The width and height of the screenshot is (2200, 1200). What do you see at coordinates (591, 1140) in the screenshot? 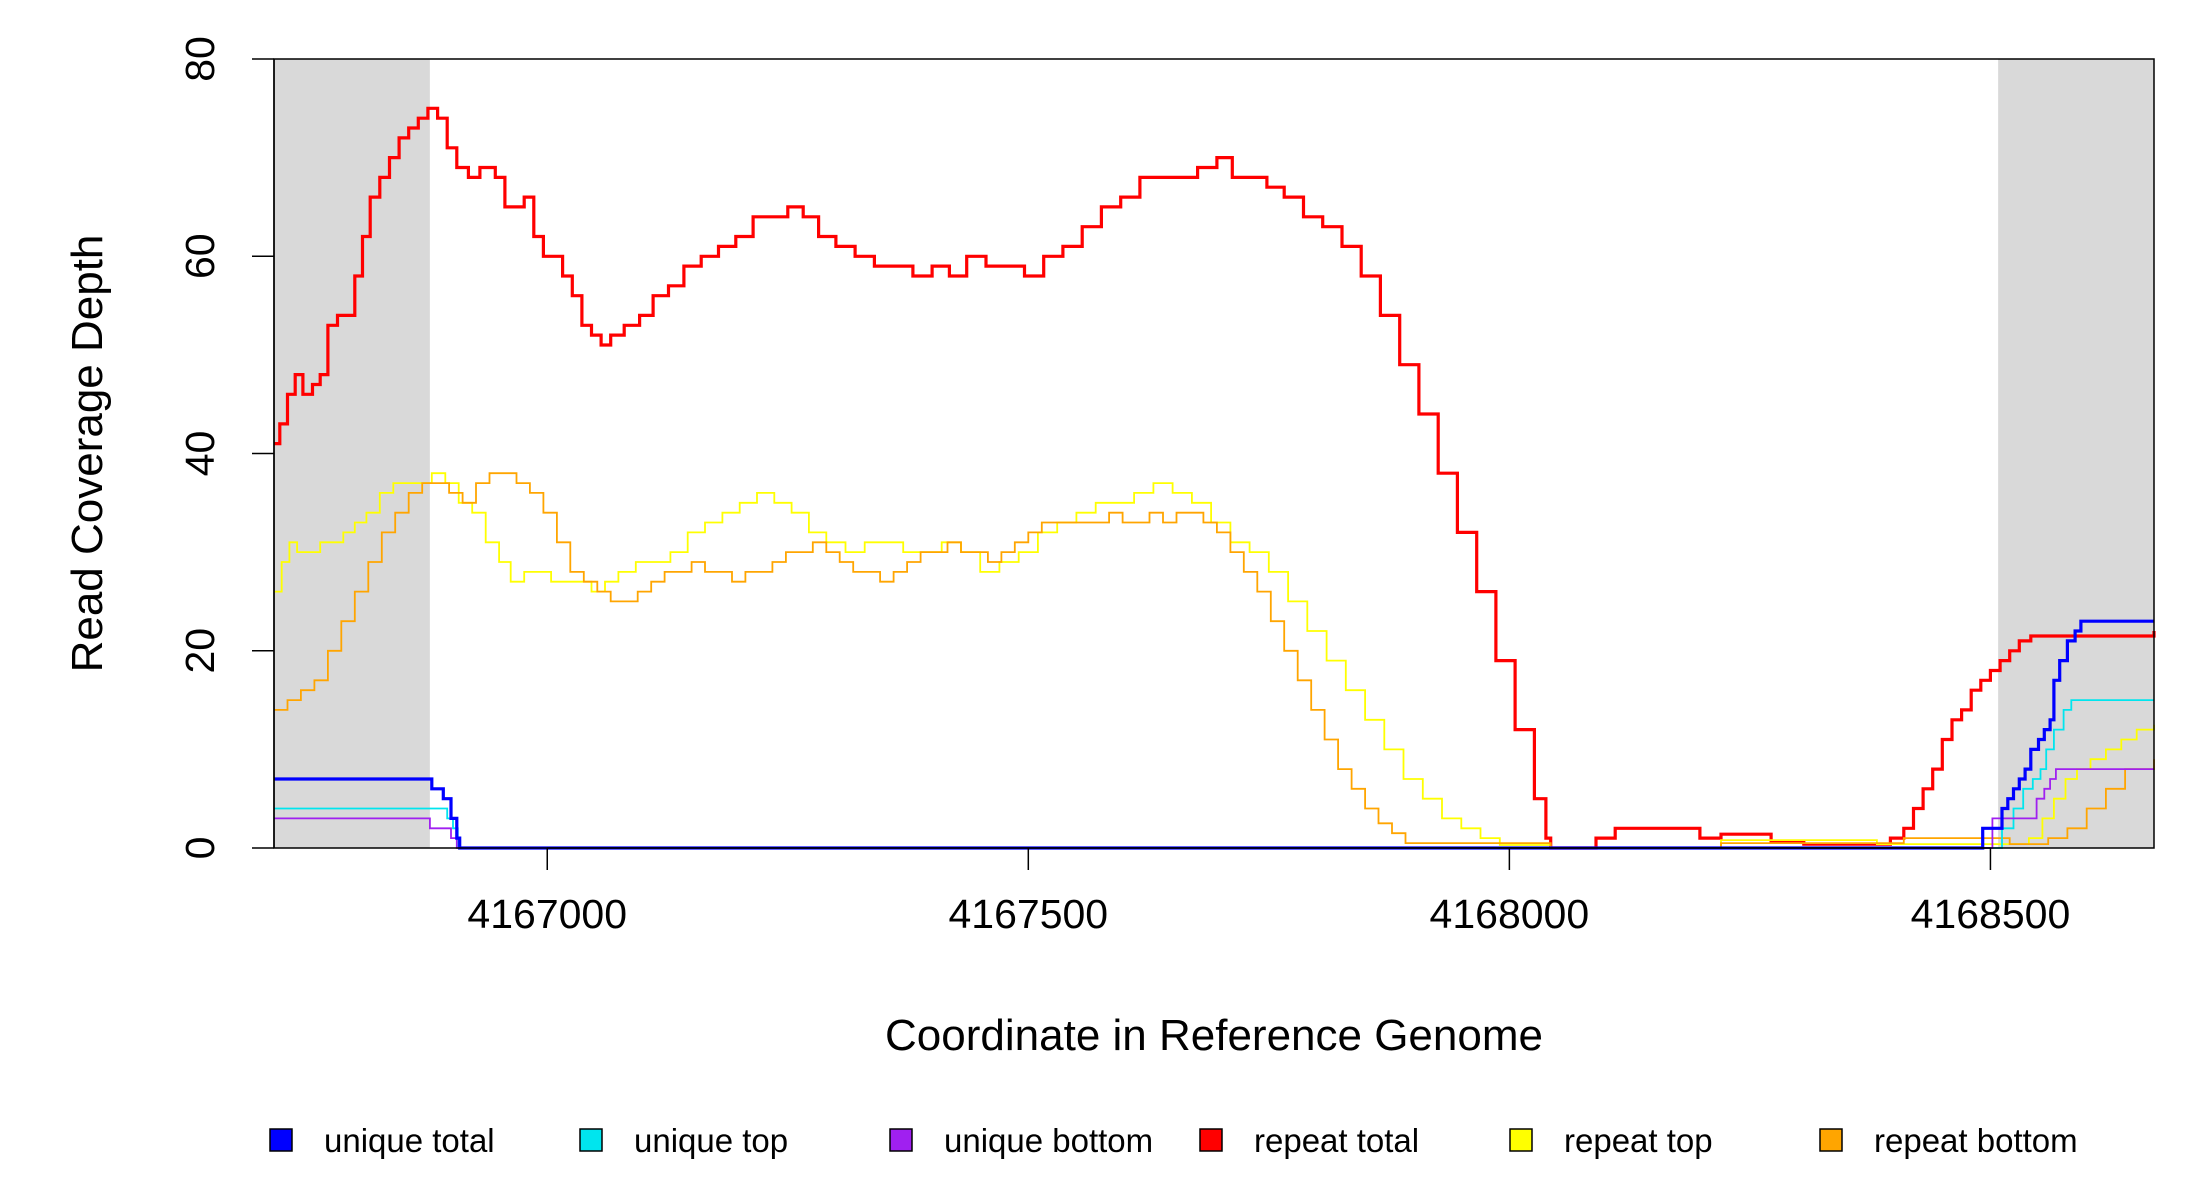
I see `legend-swatch-unique-top` at bounding box center [591, 1140].